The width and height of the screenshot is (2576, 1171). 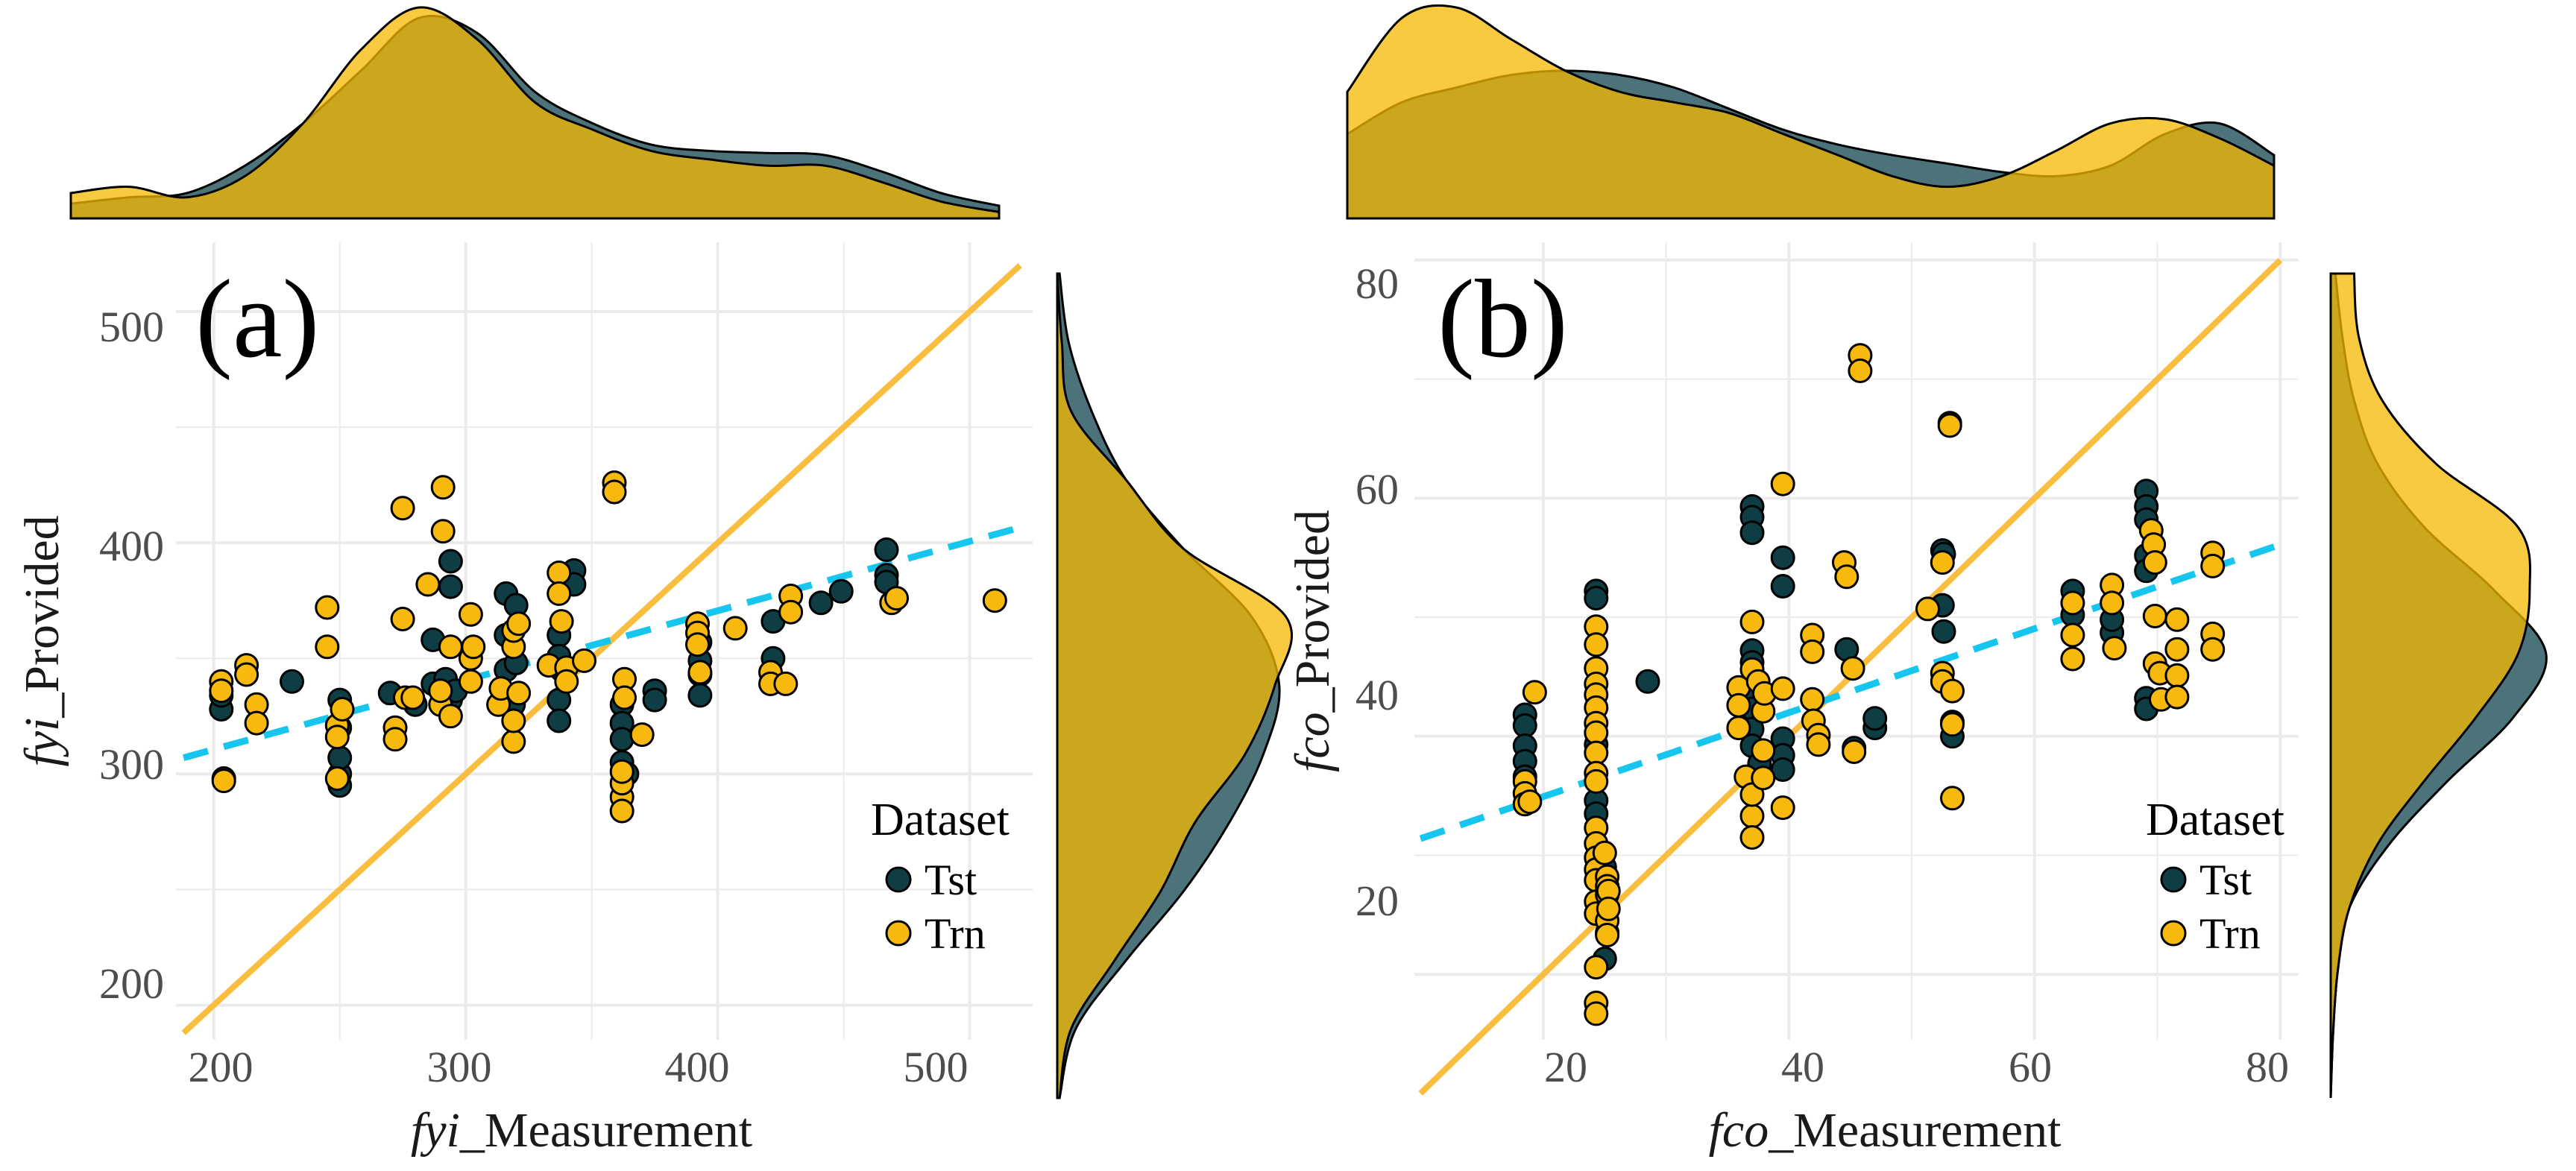 What do you see at coordinates (460, 1067) in the screenshot?
I see `panel-a-x-tick-300: 300` at bounding box center [460, 1067].